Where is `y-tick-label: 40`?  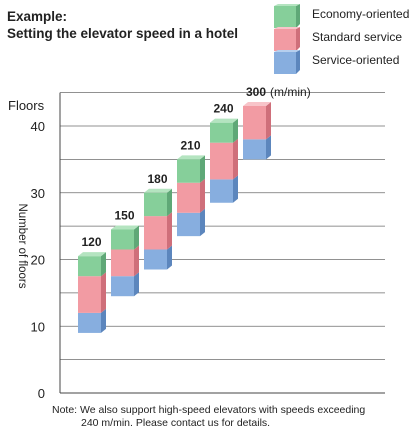
y-tick-label: 40 is located at coordinates (38, 126).